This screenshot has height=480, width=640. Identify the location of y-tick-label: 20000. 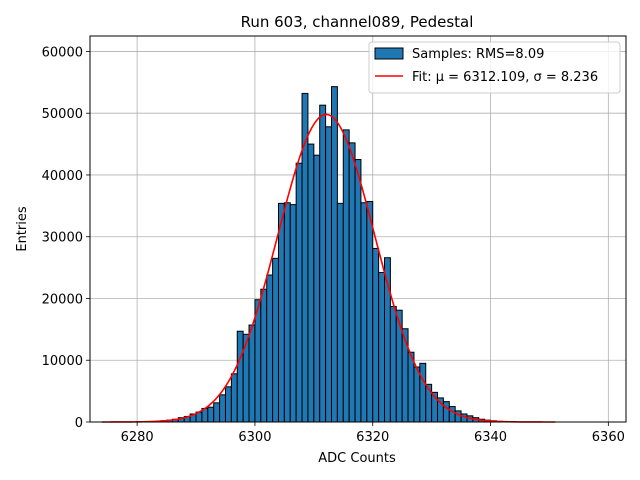
(62, 299).